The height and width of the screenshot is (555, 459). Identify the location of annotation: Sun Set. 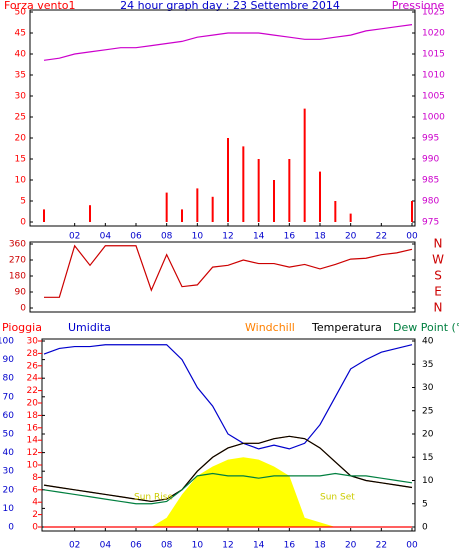
(337, 498).